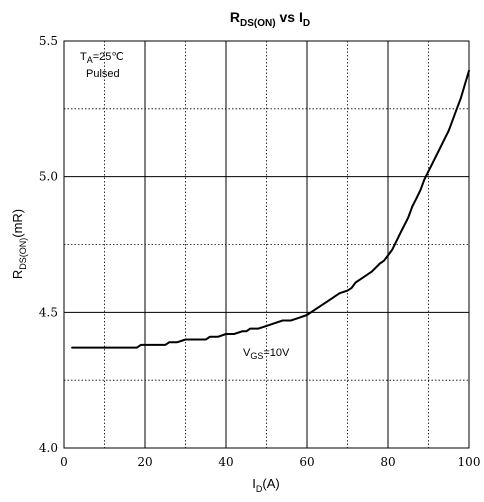 The image size is (484, 502). I want to click on x-axis-label-sub: D, so click(259, 489).